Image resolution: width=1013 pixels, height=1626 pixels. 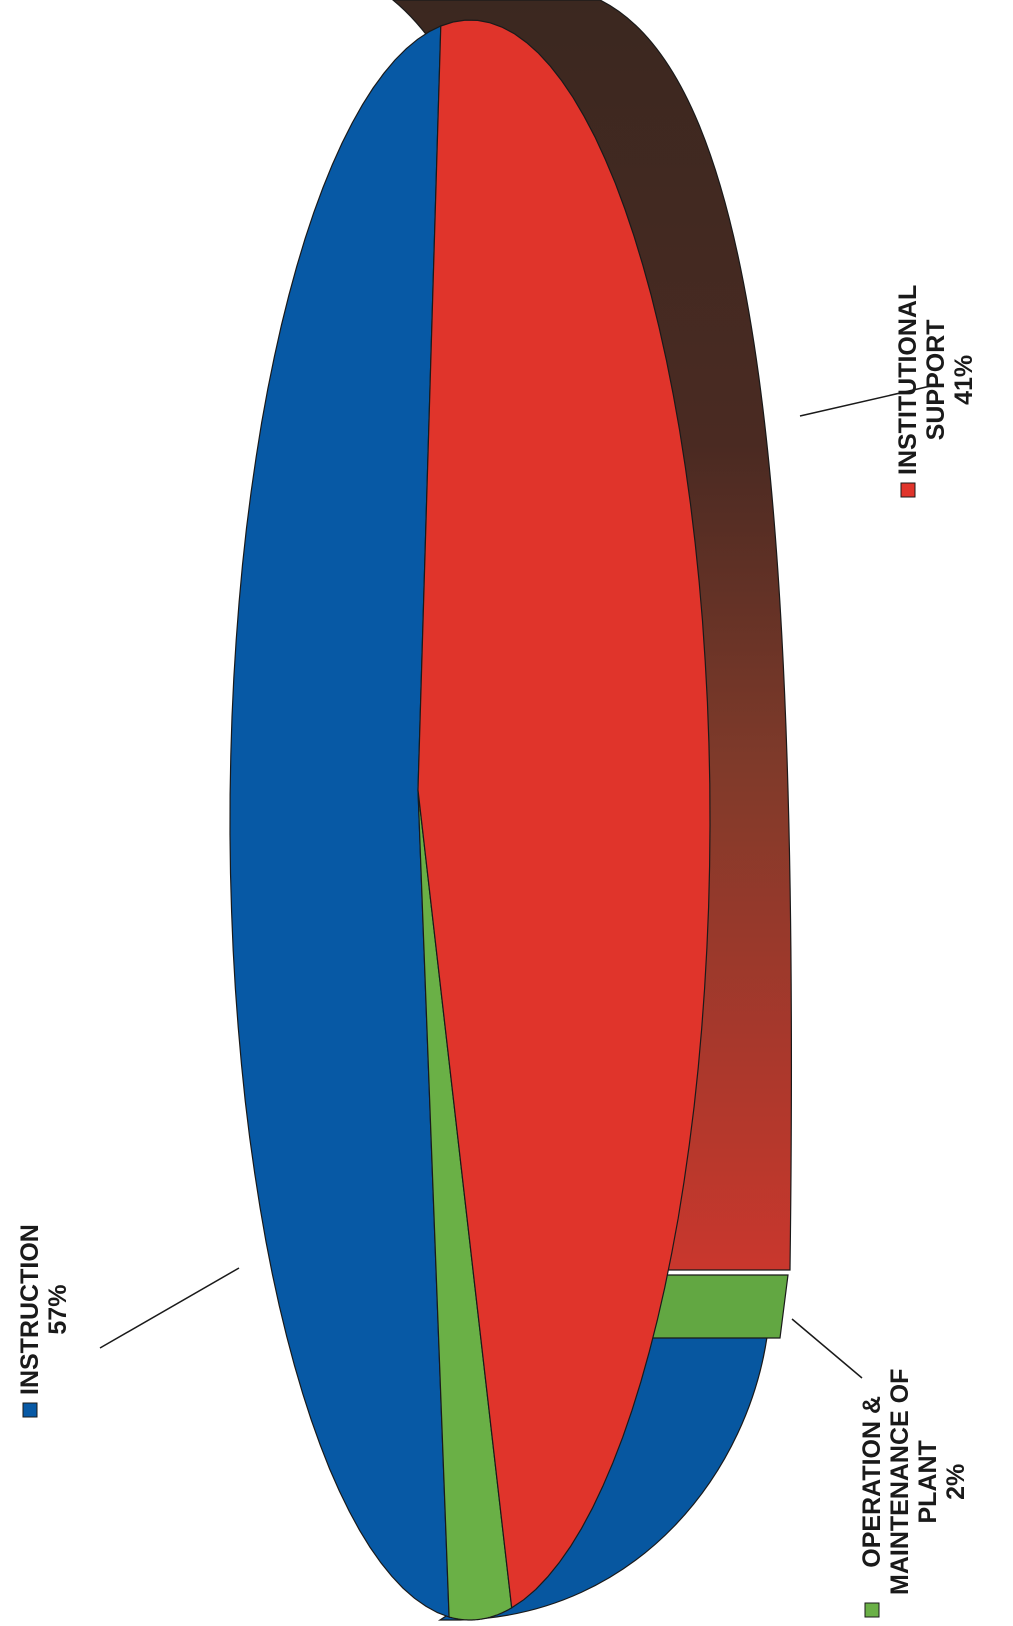 I want to click on label-operation-maintenance-line: 2%, so click(x=956, y=1482).